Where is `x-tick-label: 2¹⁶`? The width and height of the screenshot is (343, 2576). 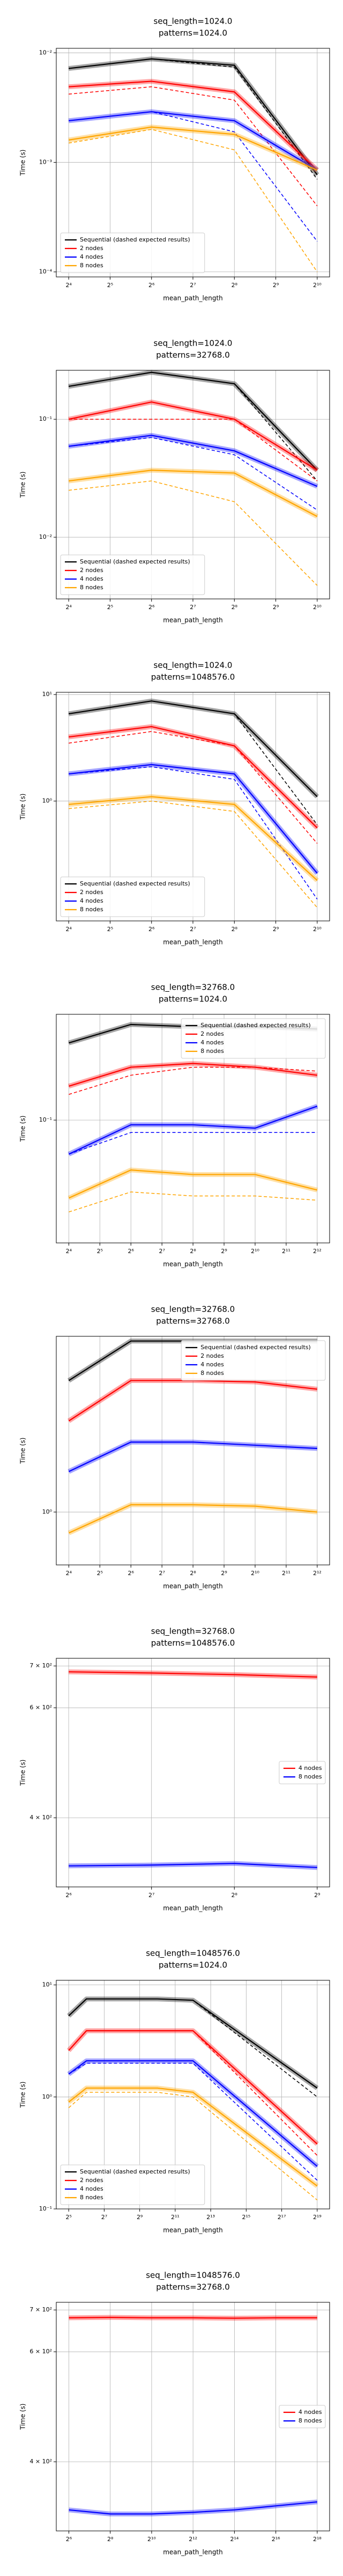
x-tick-label: 2¹⁶ is located at coordinates (276, 2539).